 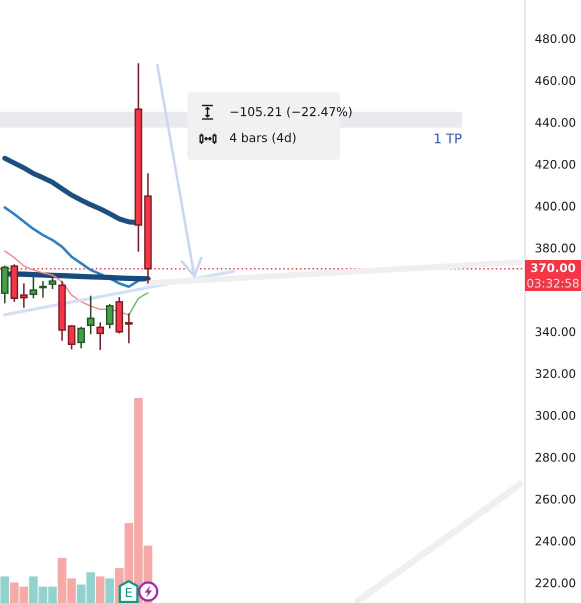 What do you see at coordinates (556, 583) in the screenshot?
I see `y-tick-label: 220.00` at bounding box center [556, 583].